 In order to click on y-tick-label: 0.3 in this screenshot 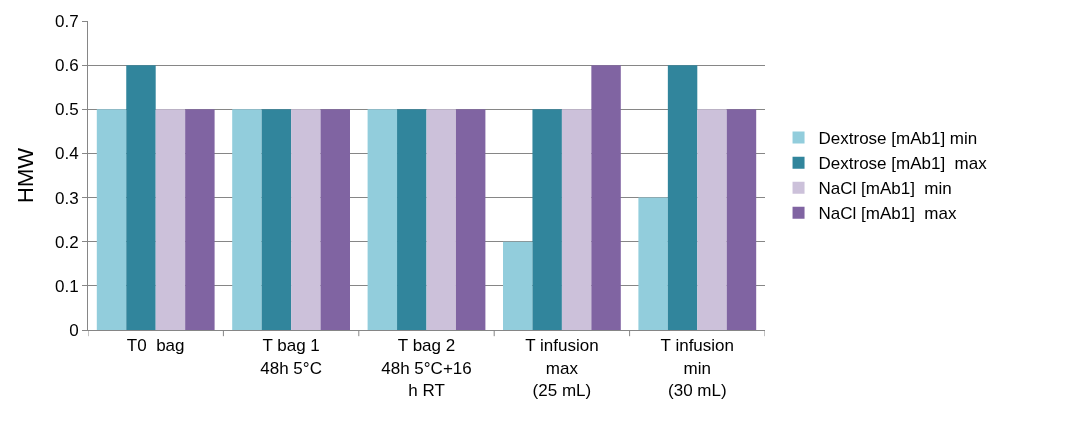, I will do `click(66, 198)`.